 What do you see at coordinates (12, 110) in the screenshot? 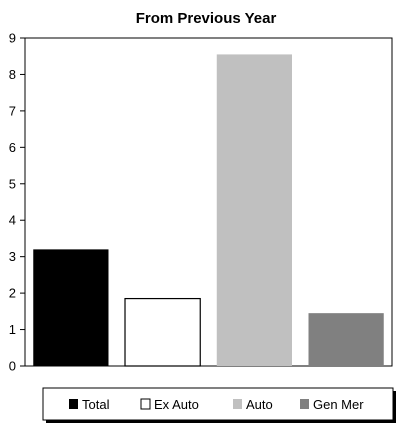
I see `y-tick-label: 7` at bounding box center [12, 110].